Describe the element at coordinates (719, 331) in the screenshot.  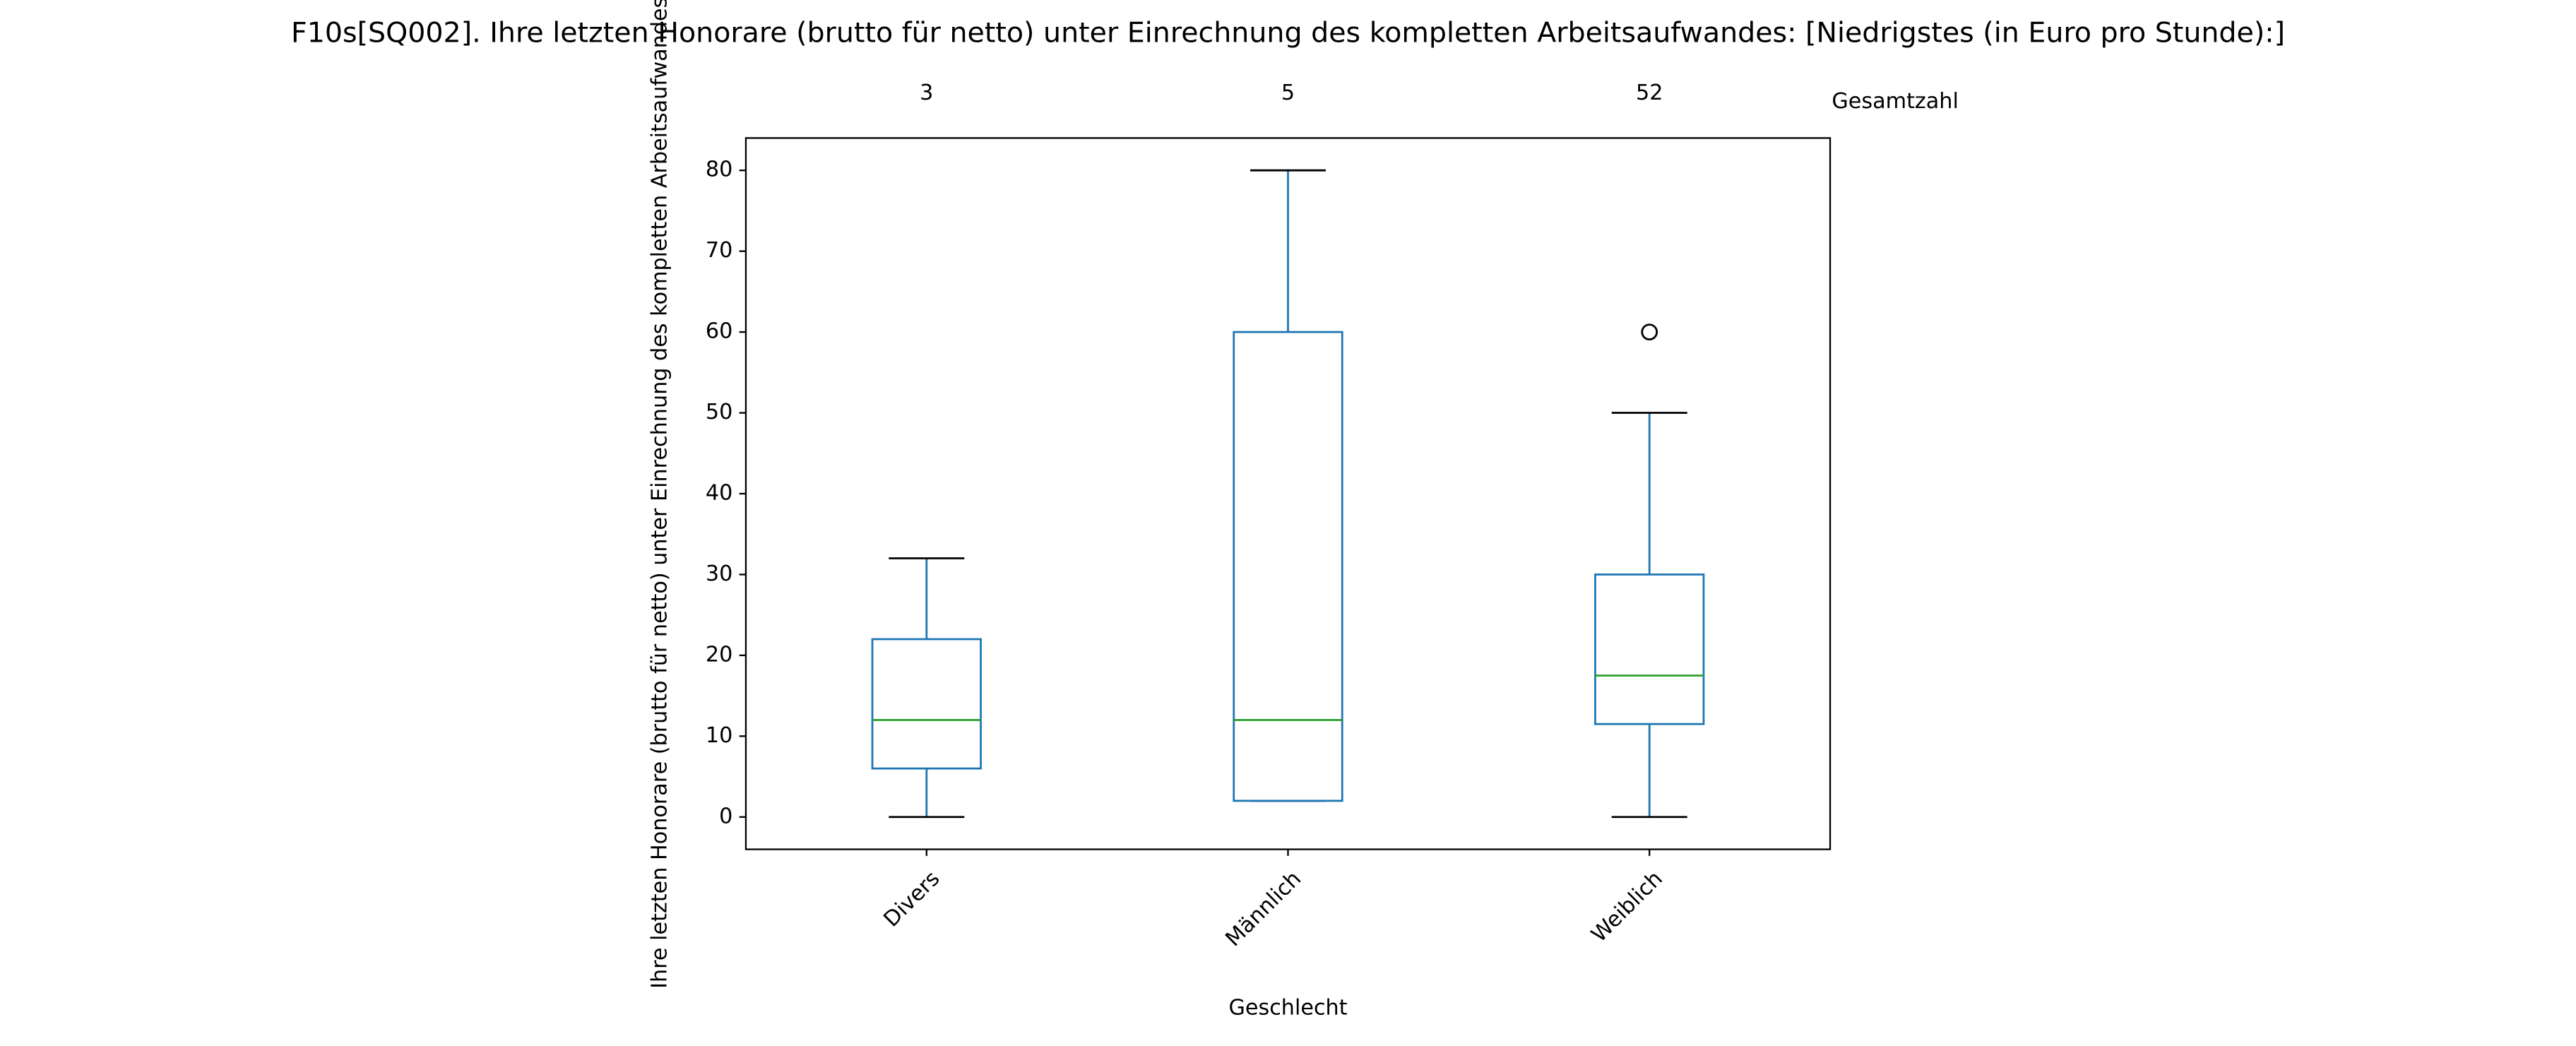
I see `y-tick-label: 60` at that location.